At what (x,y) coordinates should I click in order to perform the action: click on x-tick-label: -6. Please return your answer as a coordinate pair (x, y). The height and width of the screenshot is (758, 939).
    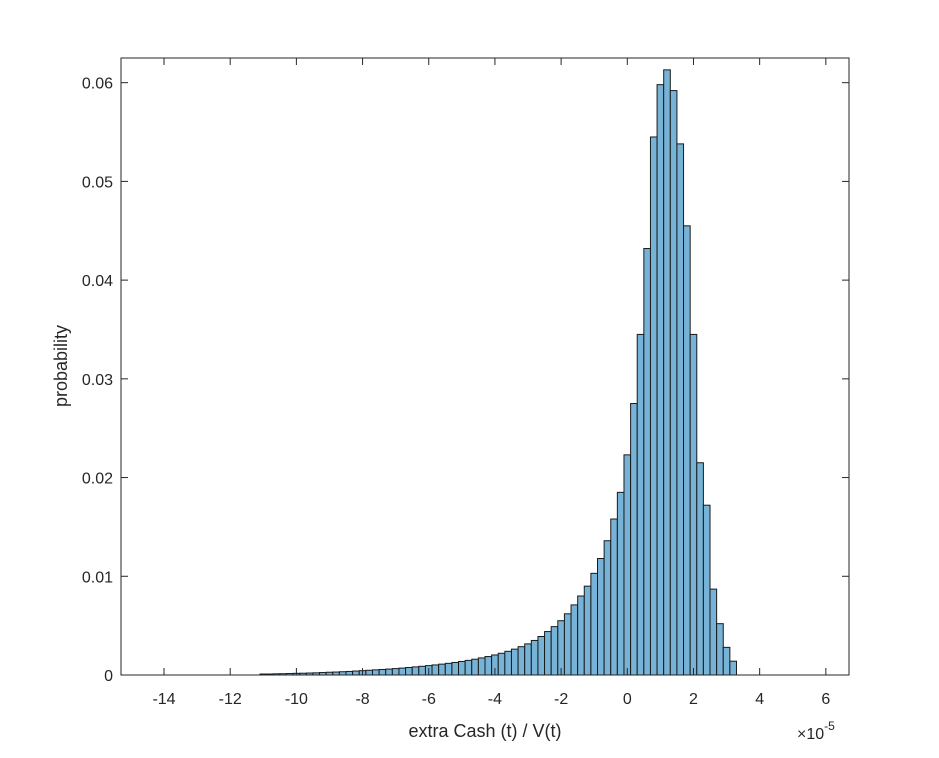
    Looking at the image, I should click on (429, 699).